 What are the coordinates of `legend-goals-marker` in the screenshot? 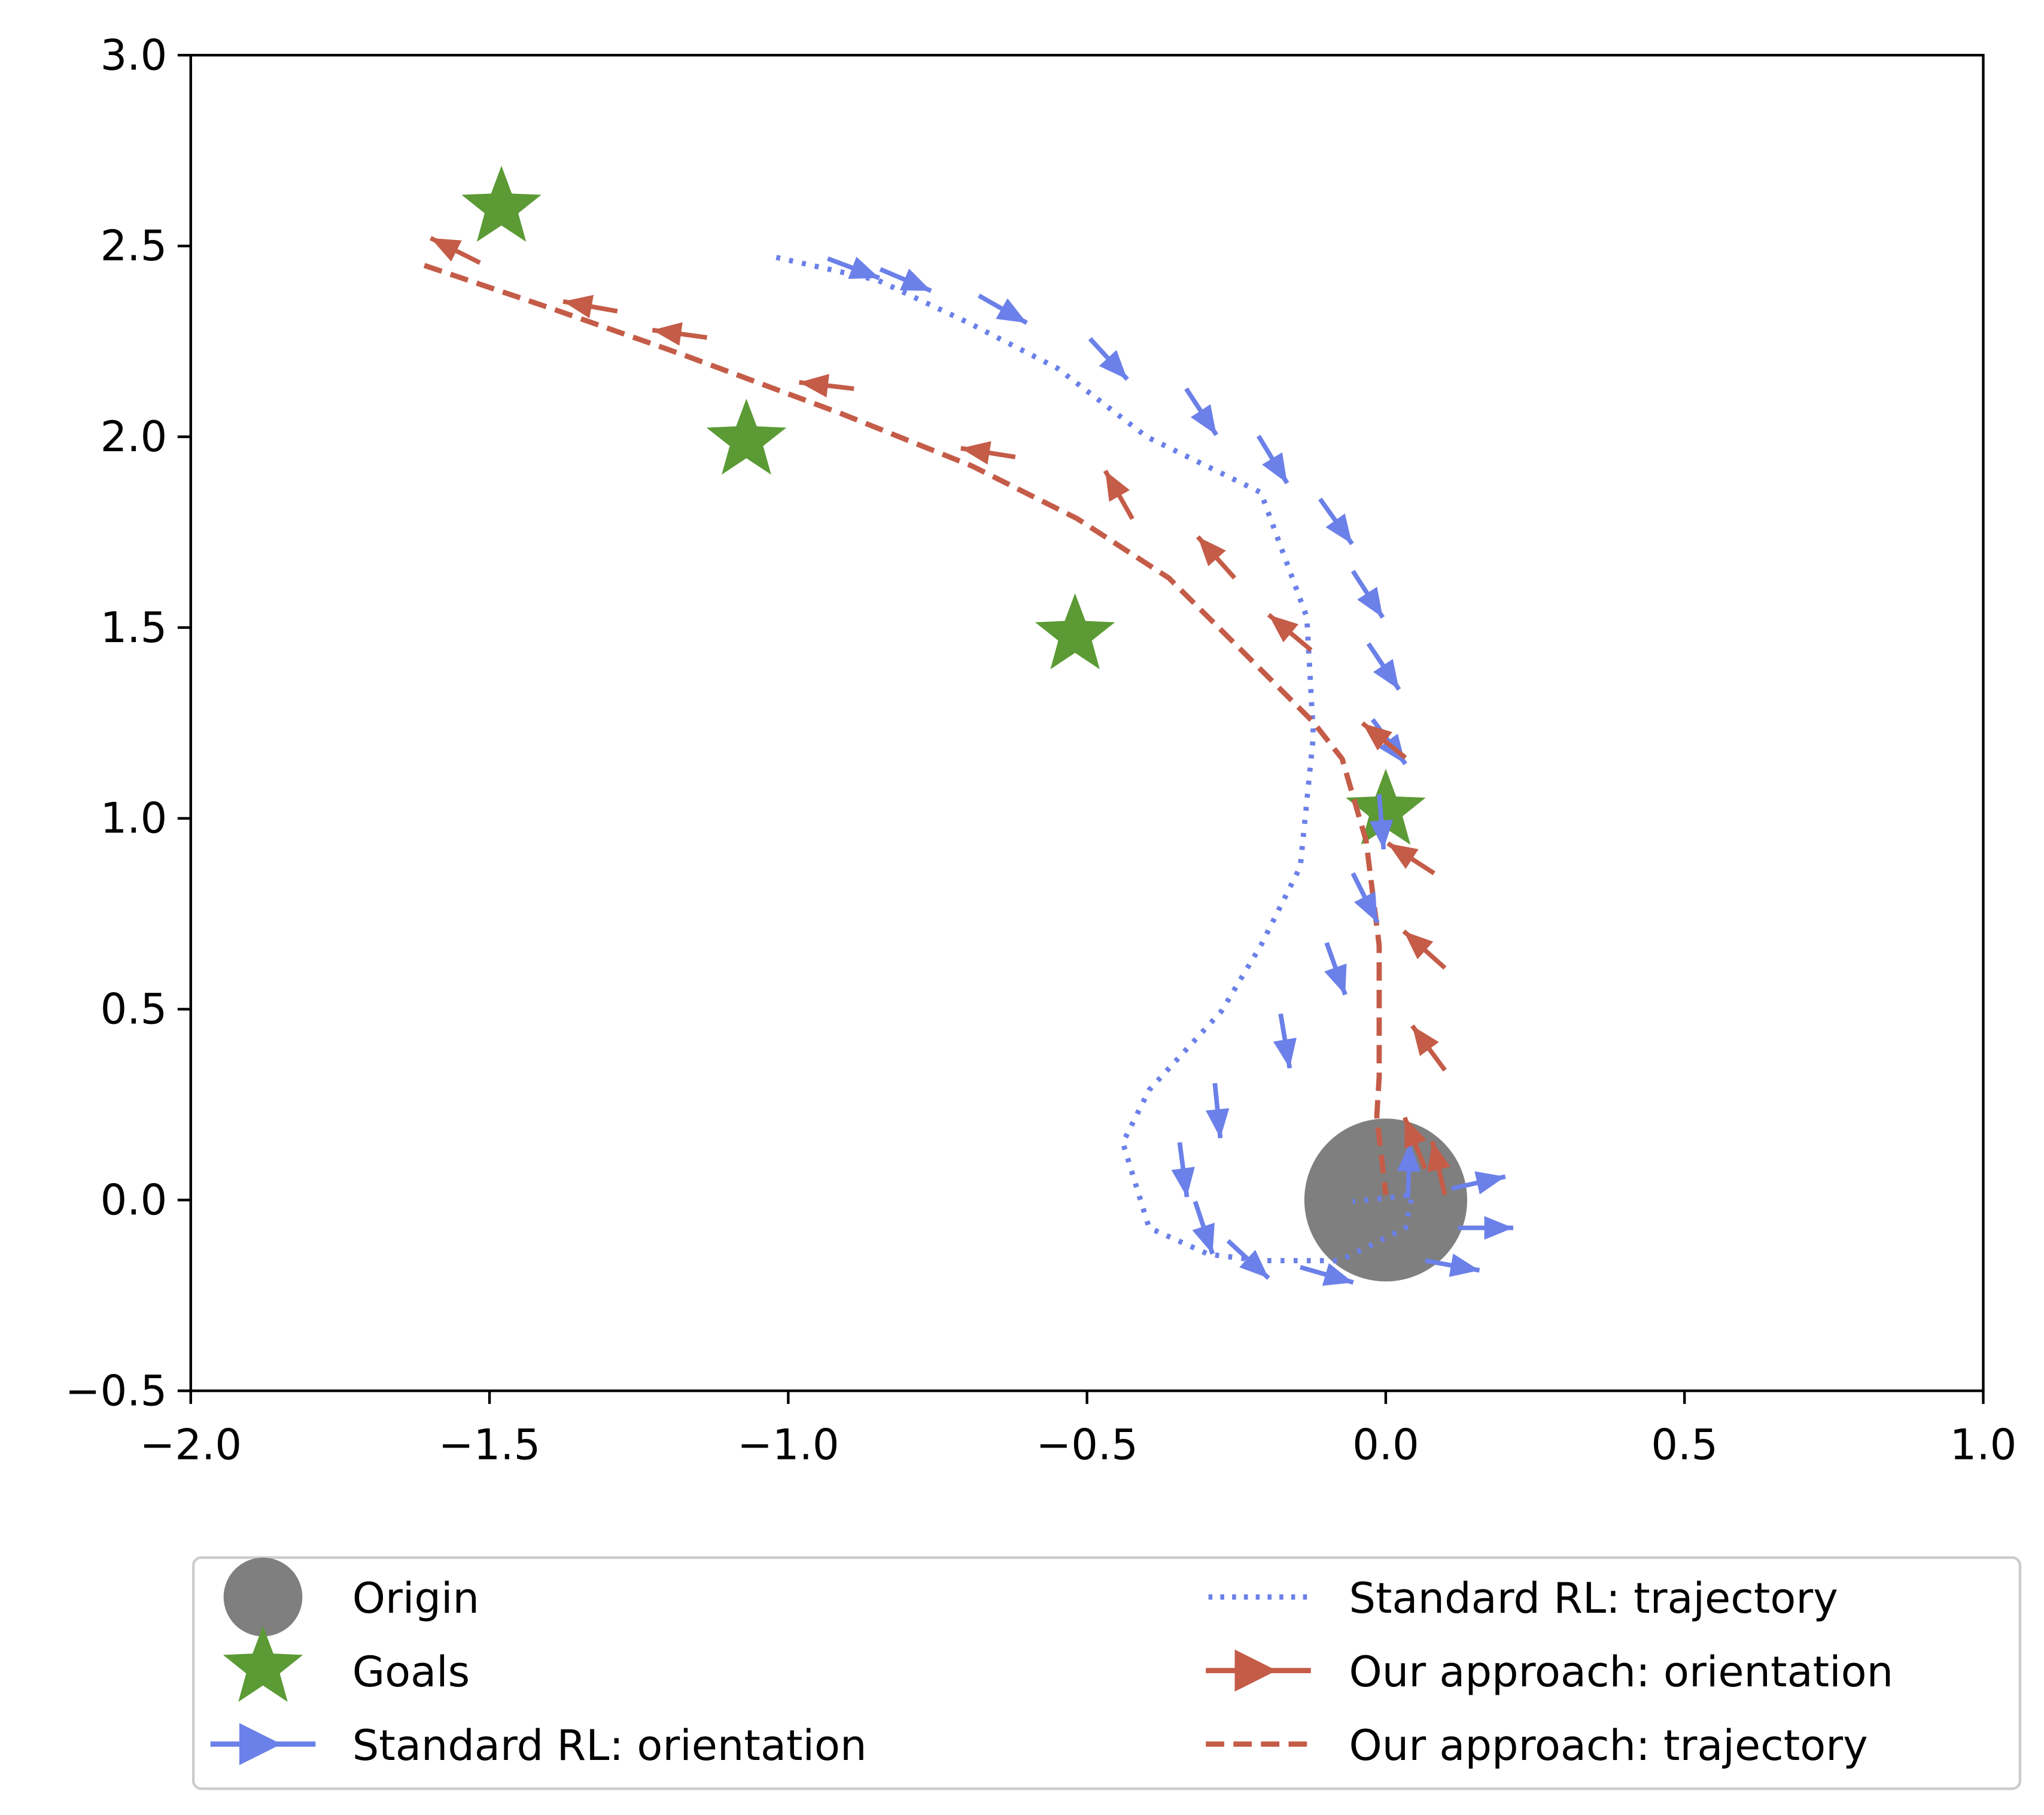 It's located at (263, 1664).